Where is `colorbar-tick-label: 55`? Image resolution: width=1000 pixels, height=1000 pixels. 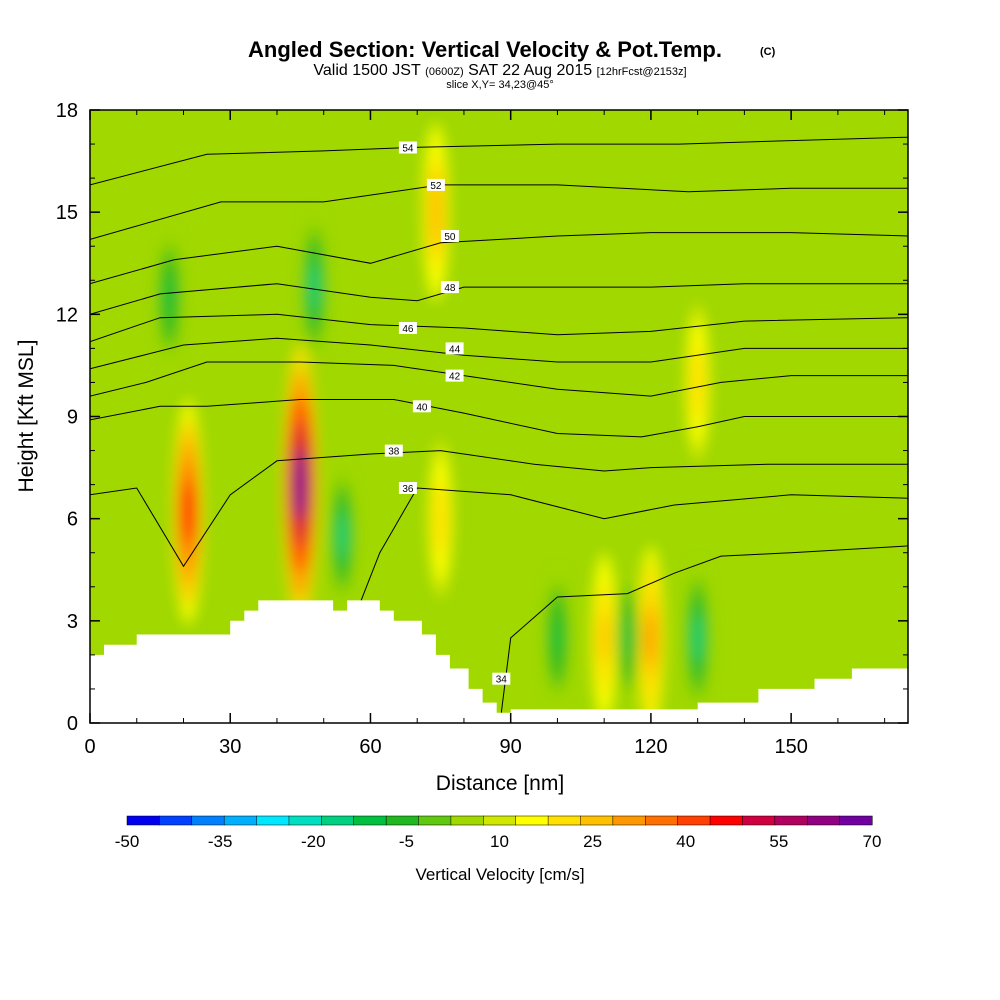
colorbar-tick-label: 55 is located at coordinates (778, 841).